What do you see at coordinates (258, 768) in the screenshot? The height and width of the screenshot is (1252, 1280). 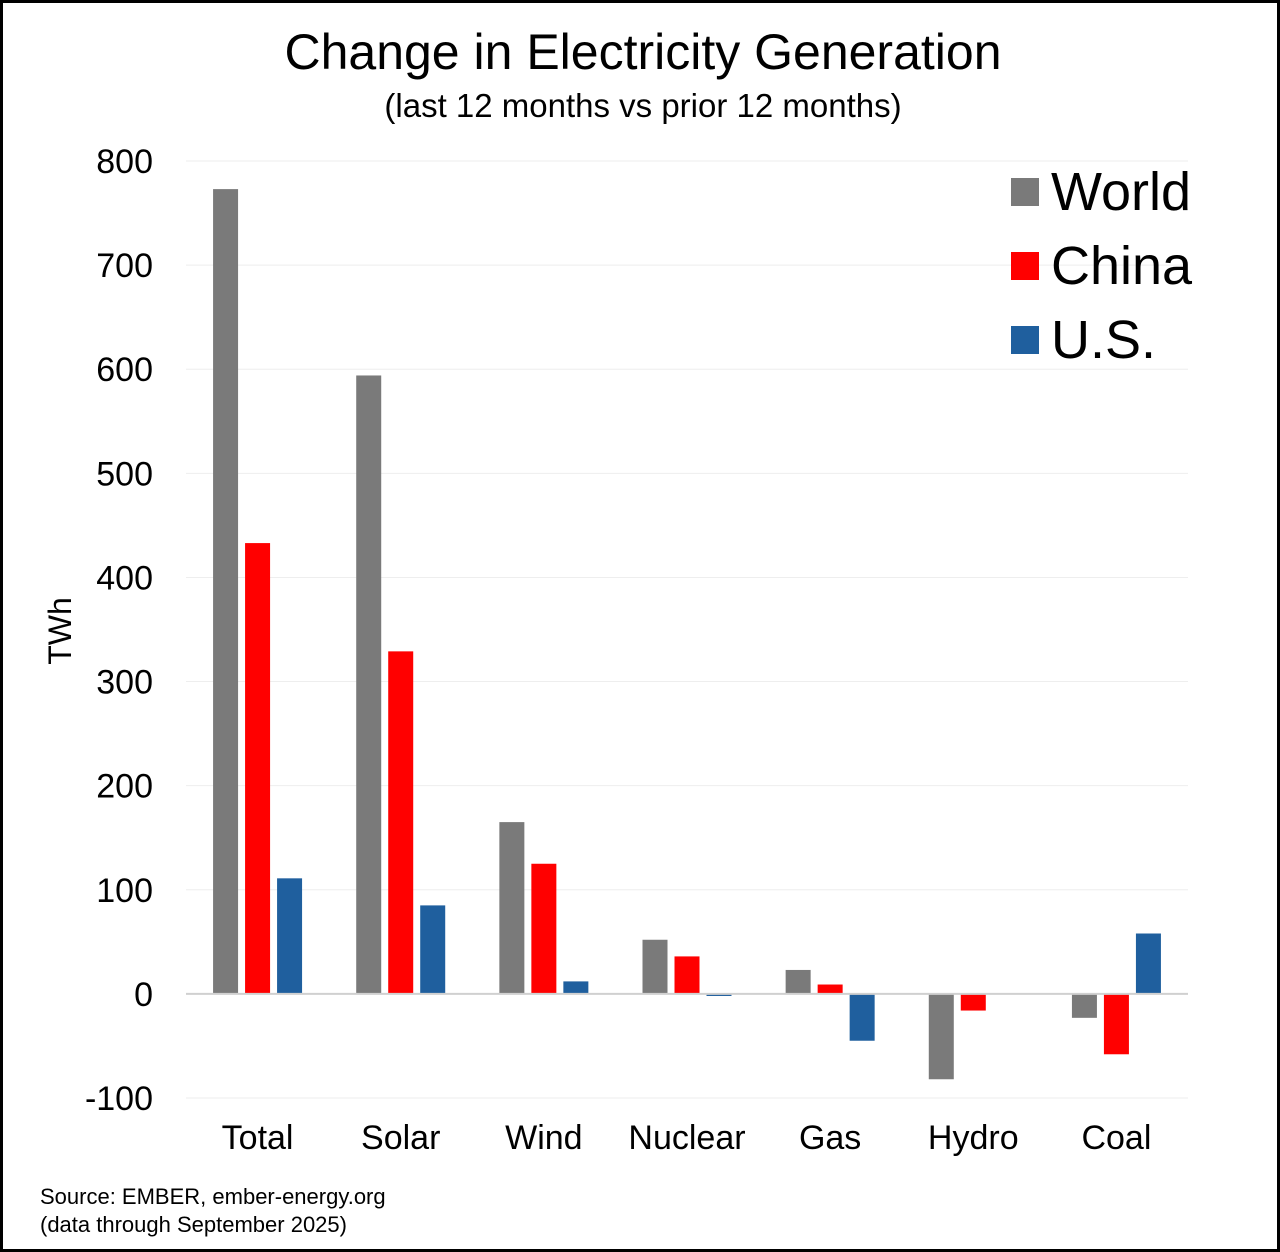 I see `bar-china-total` at bounding box center [258, 768].